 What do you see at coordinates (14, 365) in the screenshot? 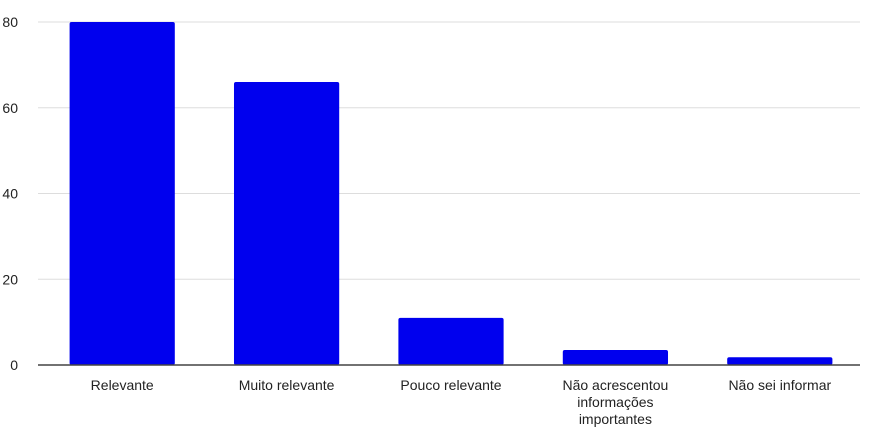
I see `y-tick-label-0: 0` at bounding box center [14, 365].